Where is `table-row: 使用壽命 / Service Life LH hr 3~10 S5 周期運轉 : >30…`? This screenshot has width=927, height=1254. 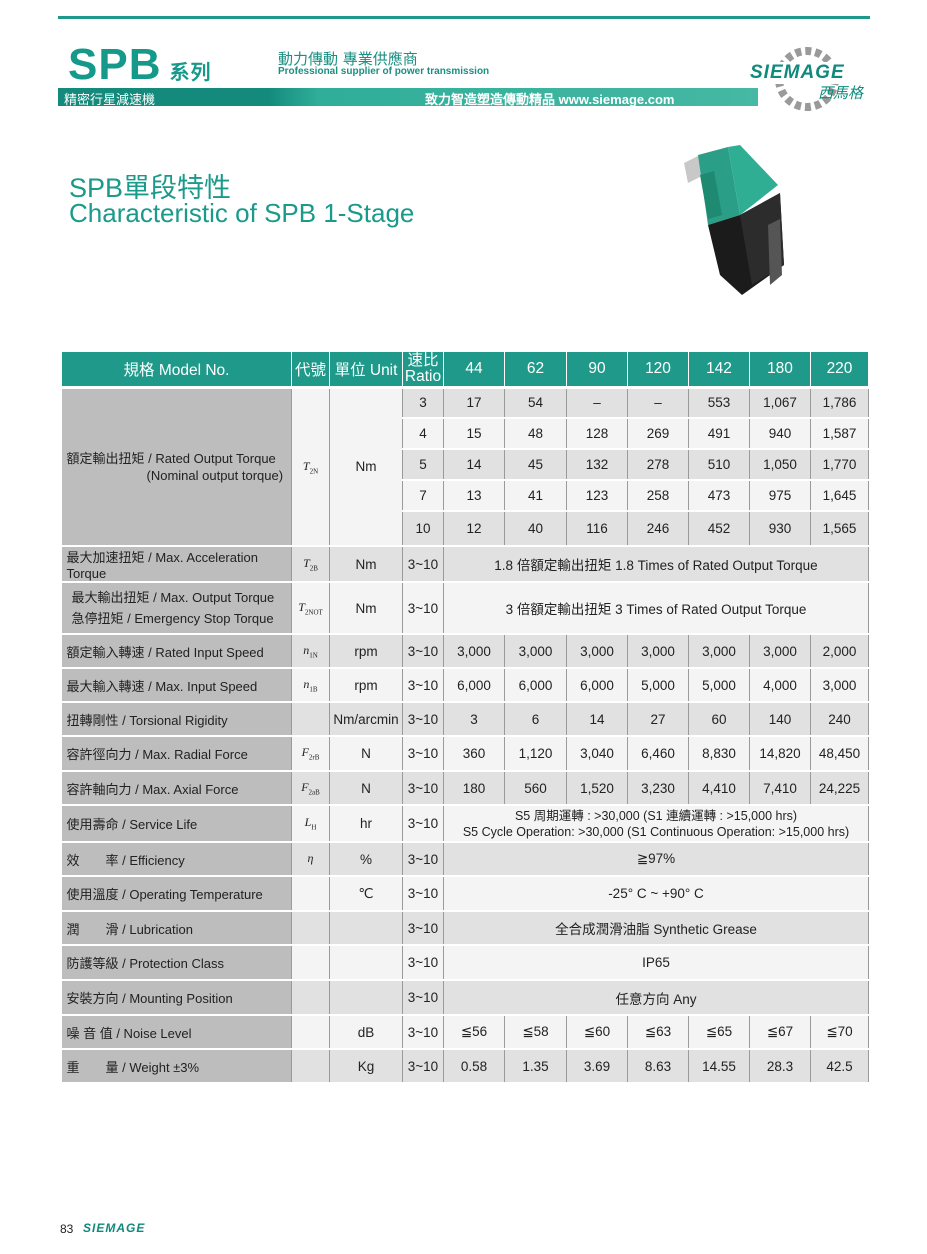
table-row: 使用壽命 / Service Life LH hr 3~10 S5 周期運轉 : >30… is located at coordinates (465, 824).